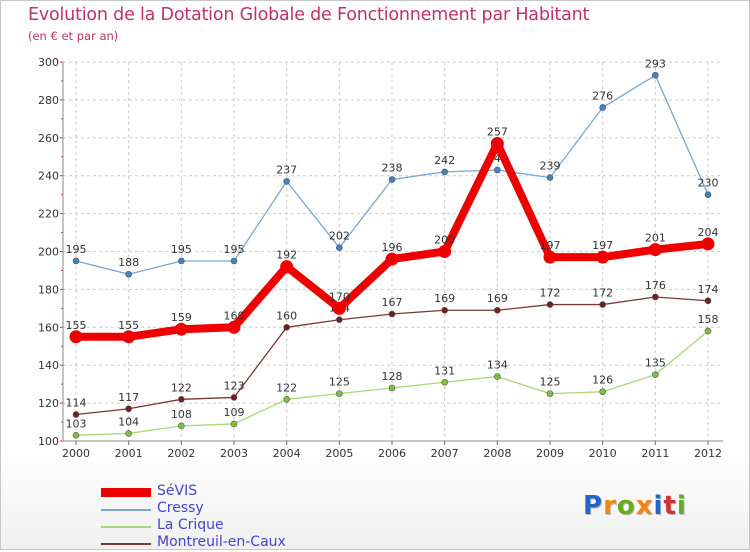 The width and height of the screenshot is (750, 552). What do you see at coordinates (602, 95) in the screenshot?
I see `data-label: 276` at bounding box center [602, 95].